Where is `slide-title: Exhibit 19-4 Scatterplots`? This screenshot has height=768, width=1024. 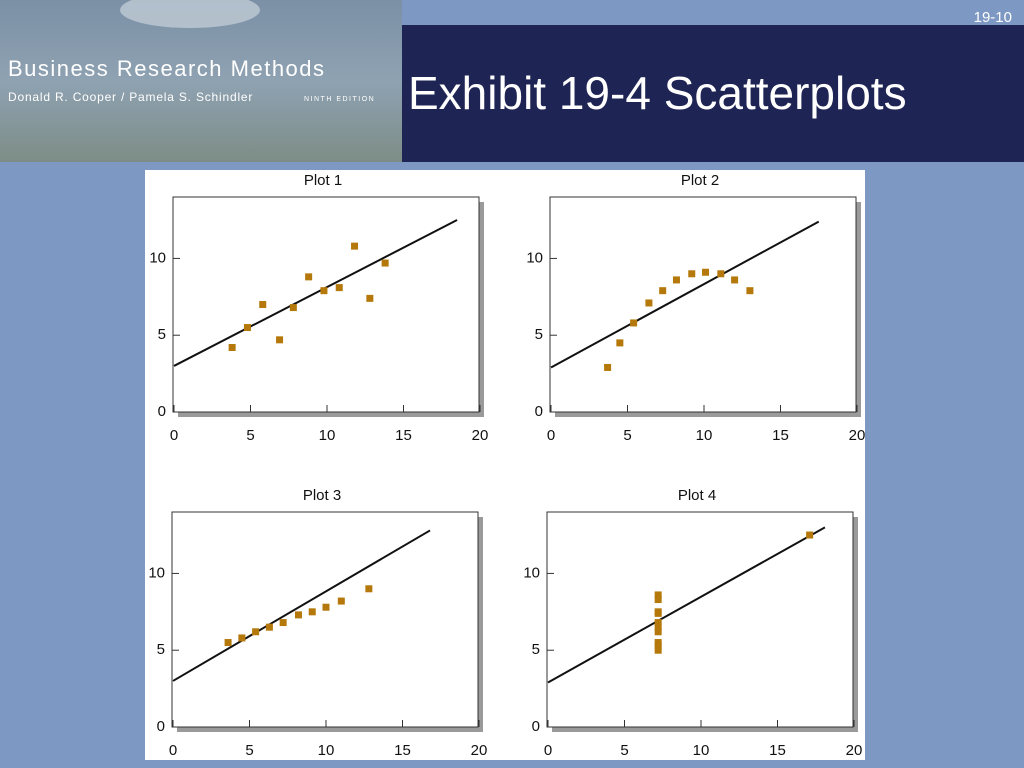 slide-title: Exhibit 19-4 Scatterplots is located at coordinates (657, 93).